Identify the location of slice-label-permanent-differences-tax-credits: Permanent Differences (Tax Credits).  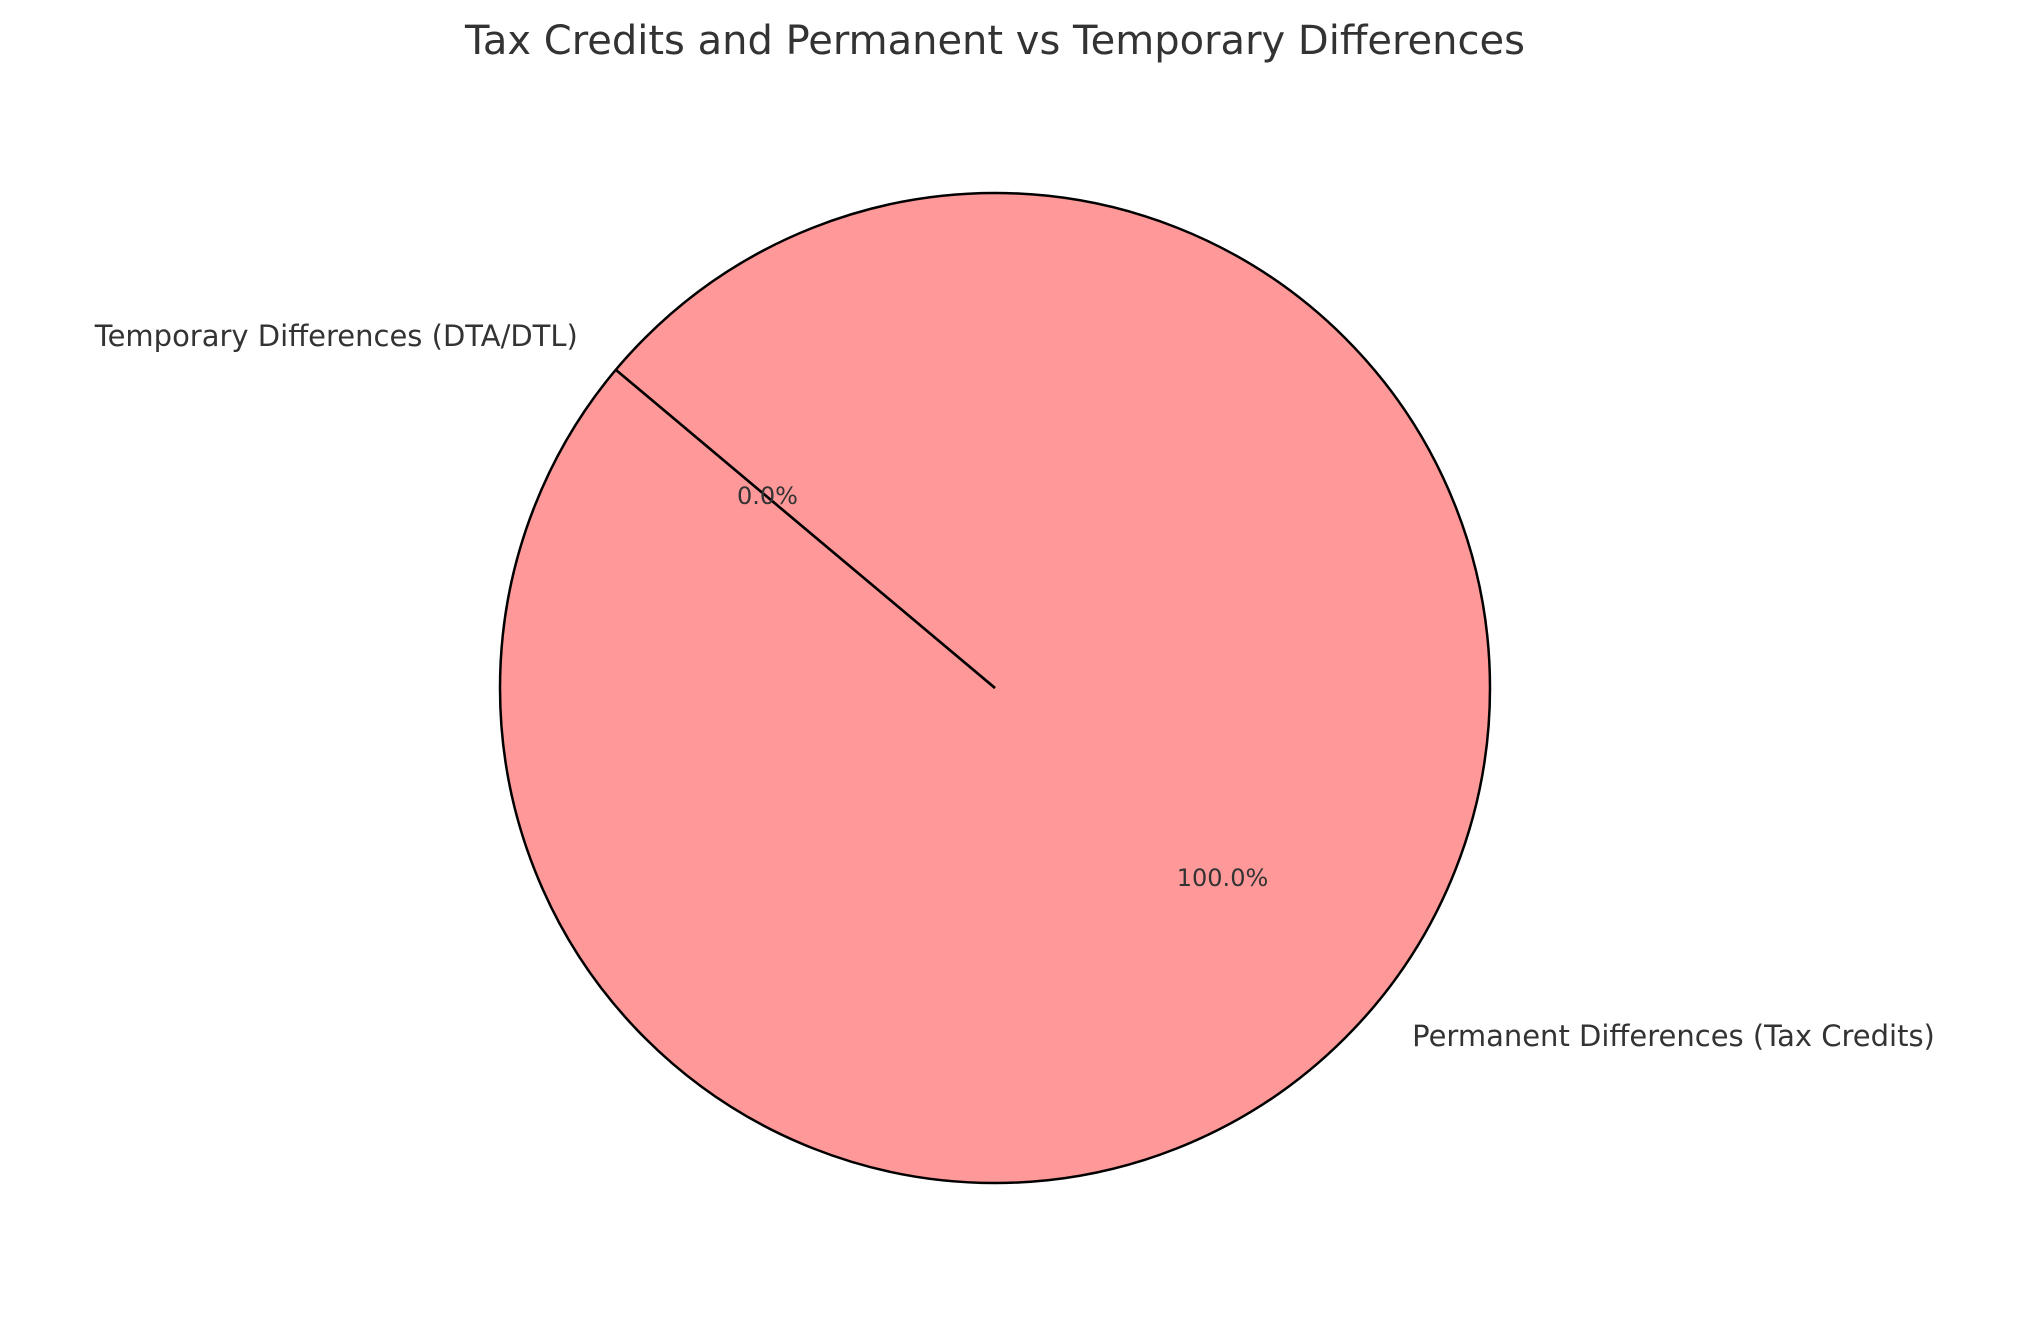
(1673, 1036).